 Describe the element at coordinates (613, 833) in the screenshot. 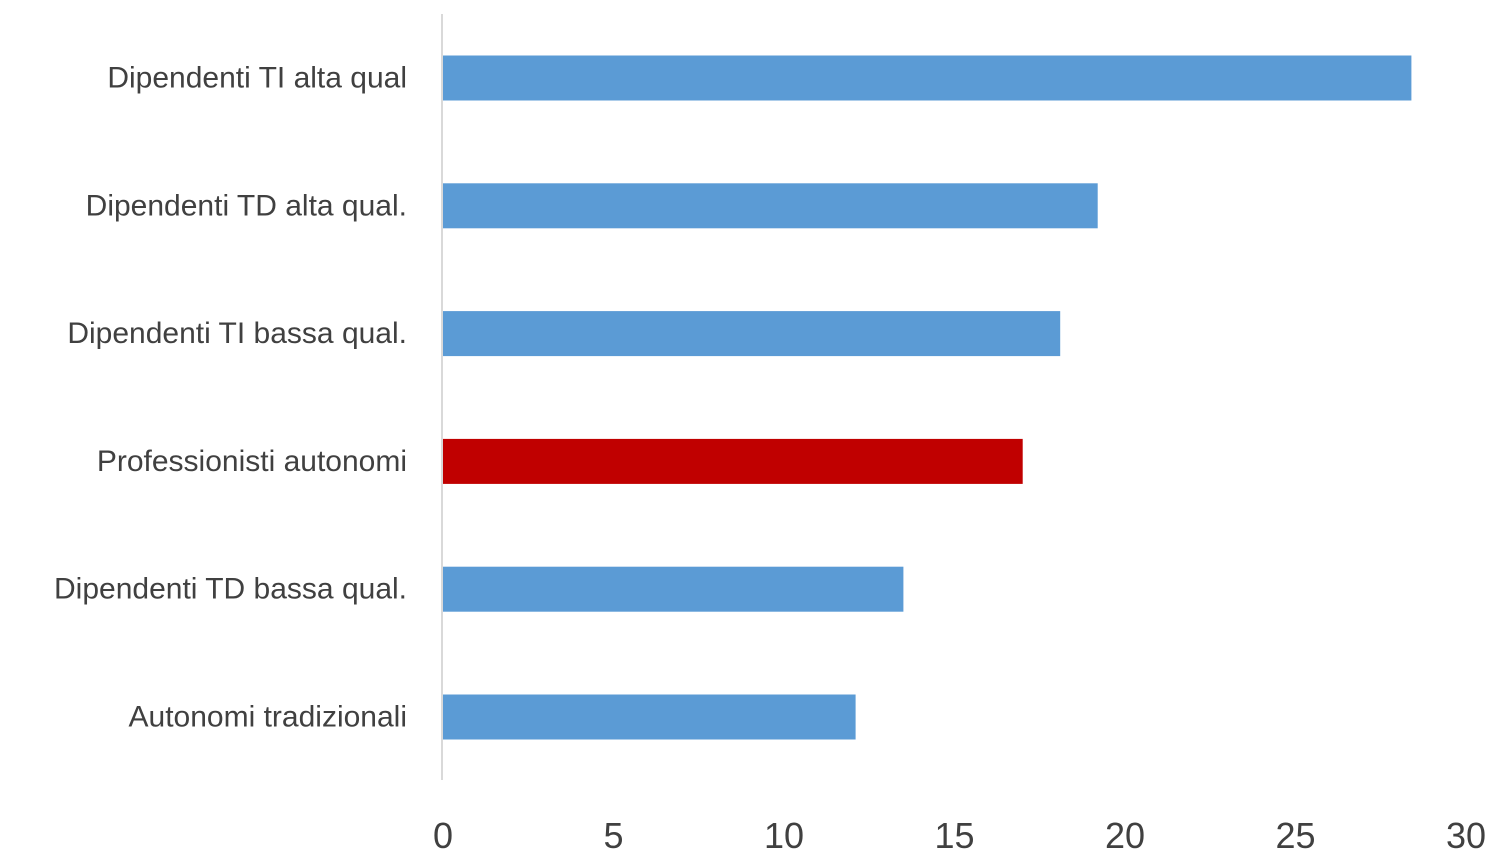

I see `x-tick-label-5: 5` at that location.